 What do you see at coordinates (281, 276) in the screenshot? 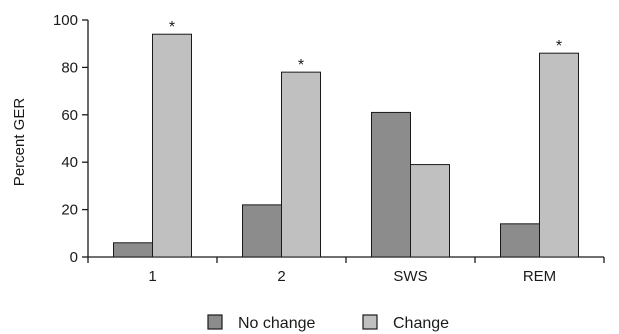
I see `x-tick-label: 2` at bounding box center [281, 276].